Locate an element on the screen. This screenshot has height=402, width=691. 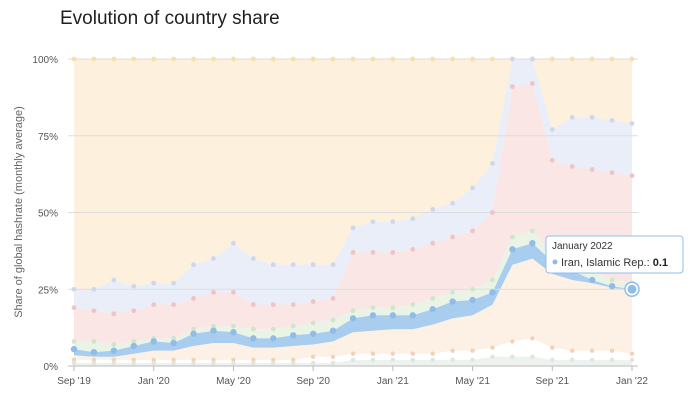
x-tick-label: Jan '21 is located at coordinates (393, 381).